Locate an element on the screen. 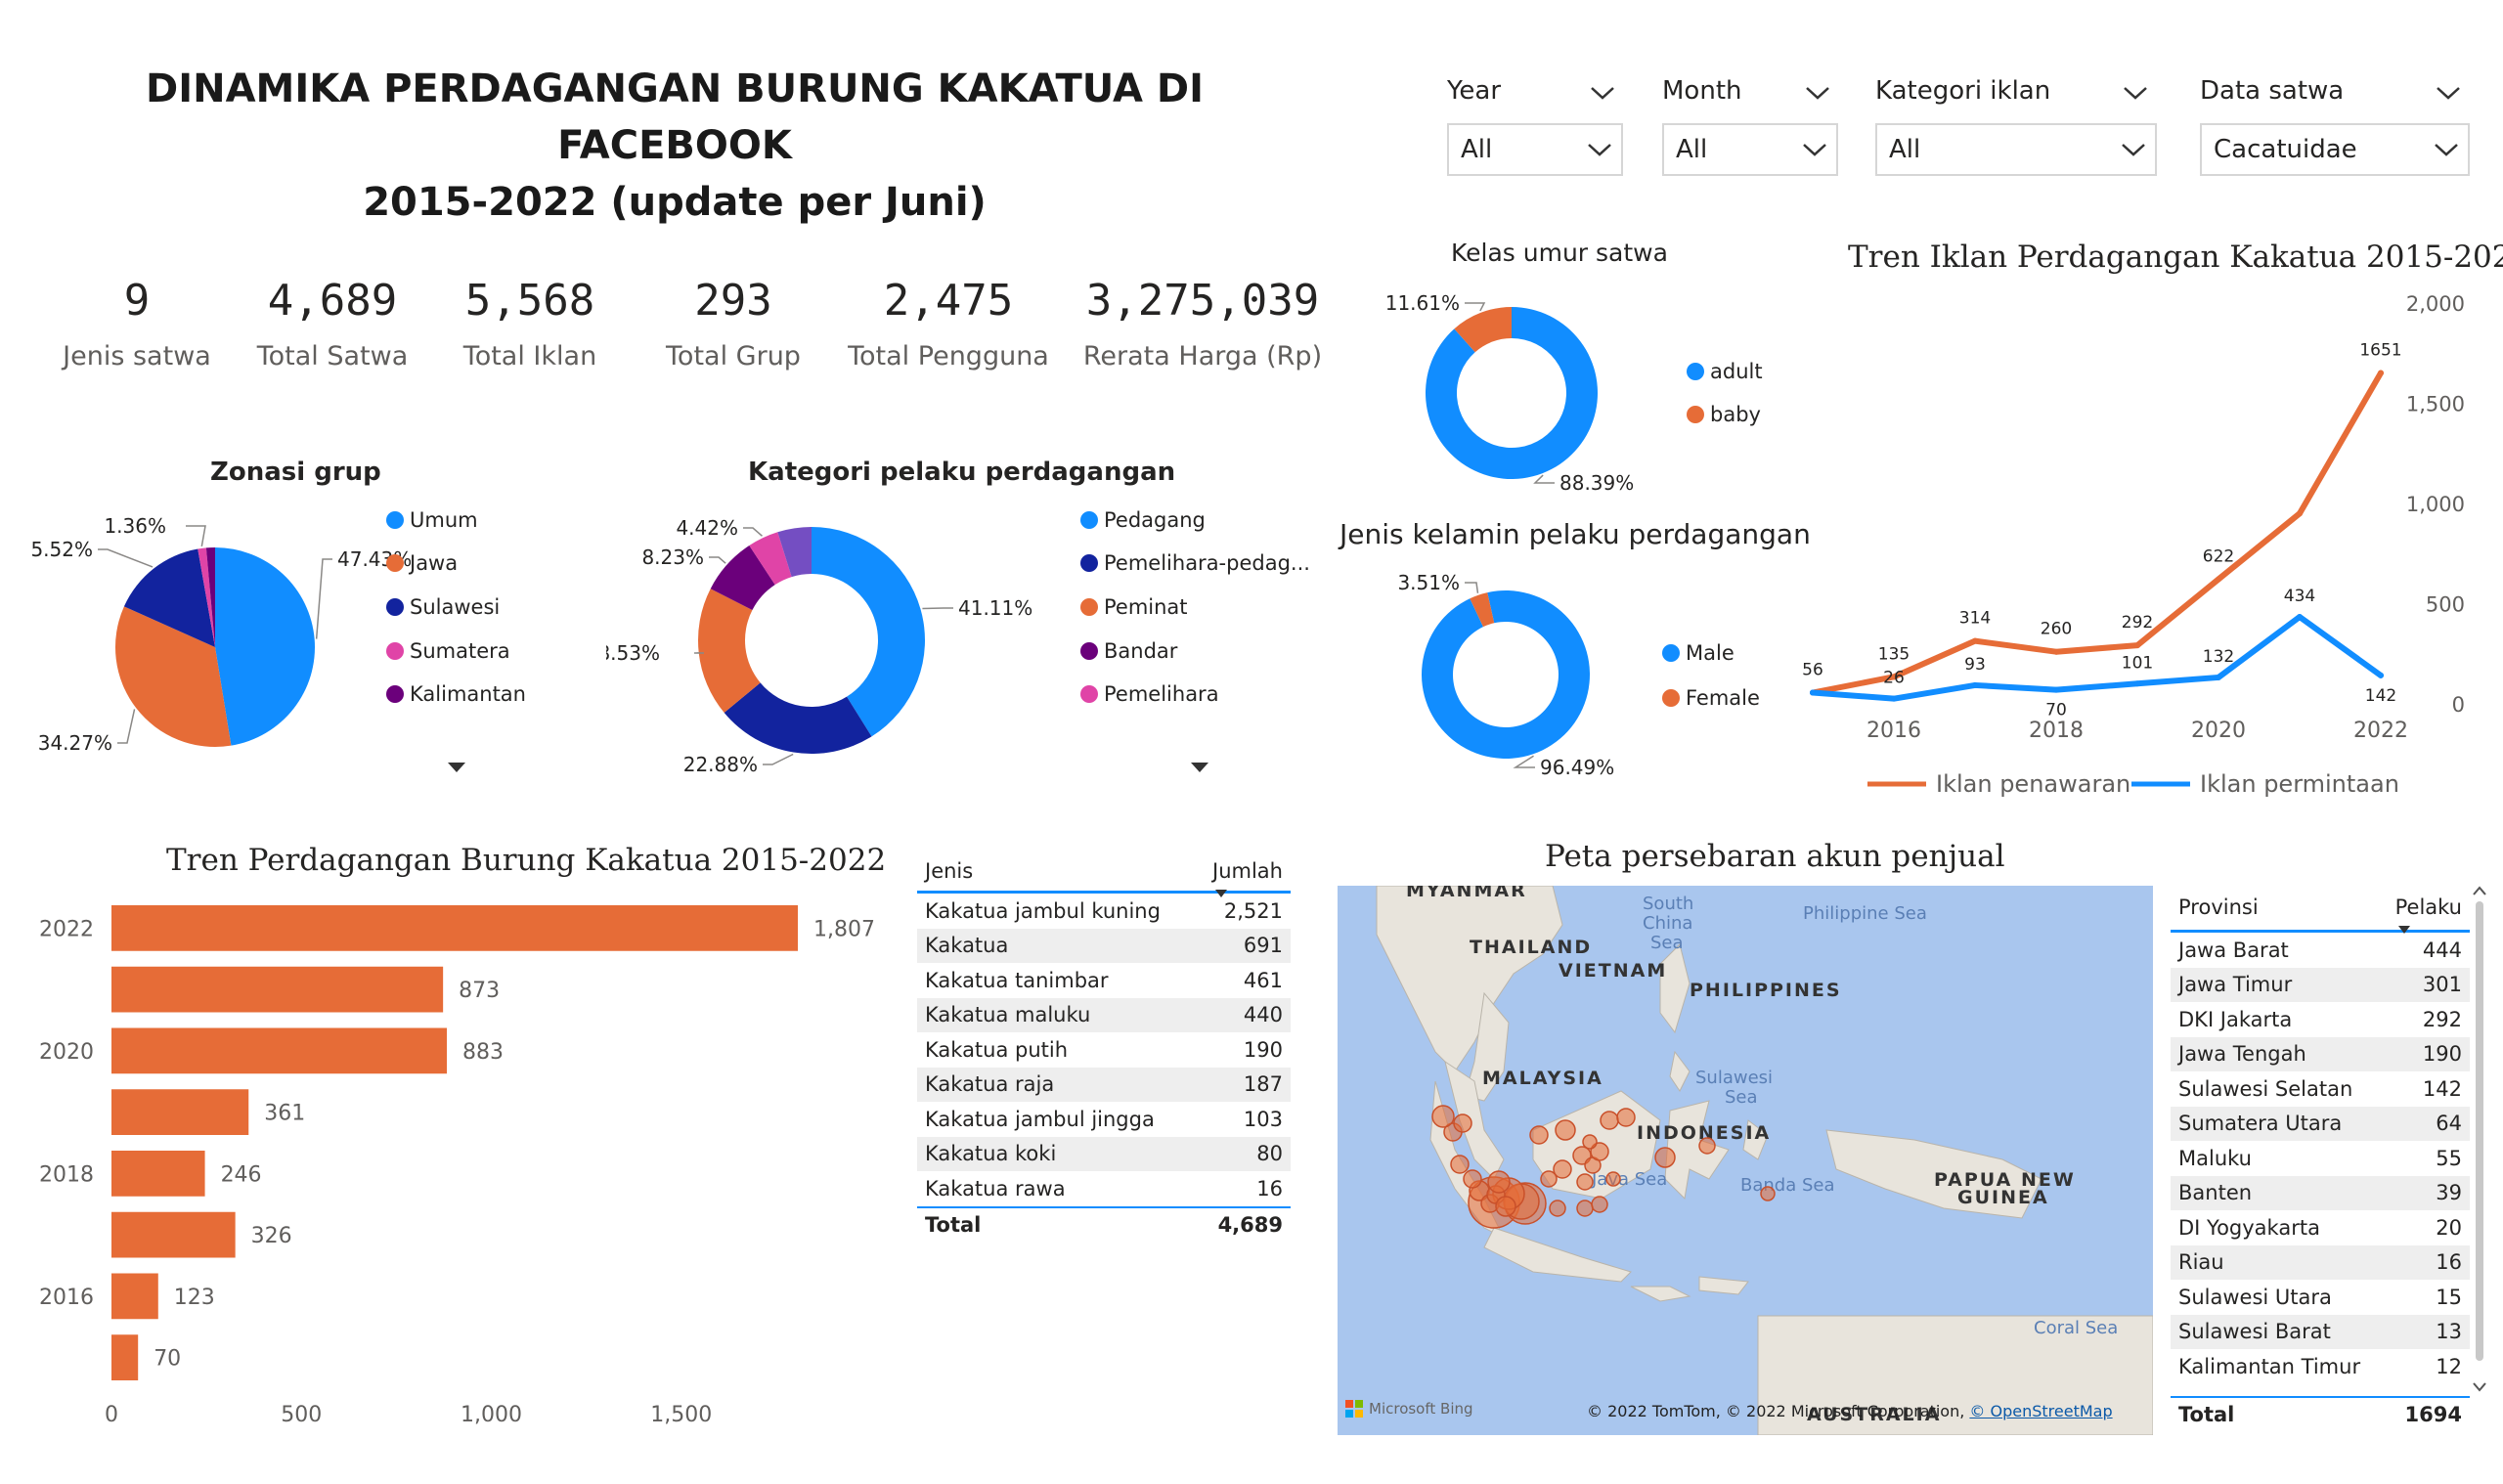  legend-item-sumatera: Sumatera is located at coordinates (448, 651).